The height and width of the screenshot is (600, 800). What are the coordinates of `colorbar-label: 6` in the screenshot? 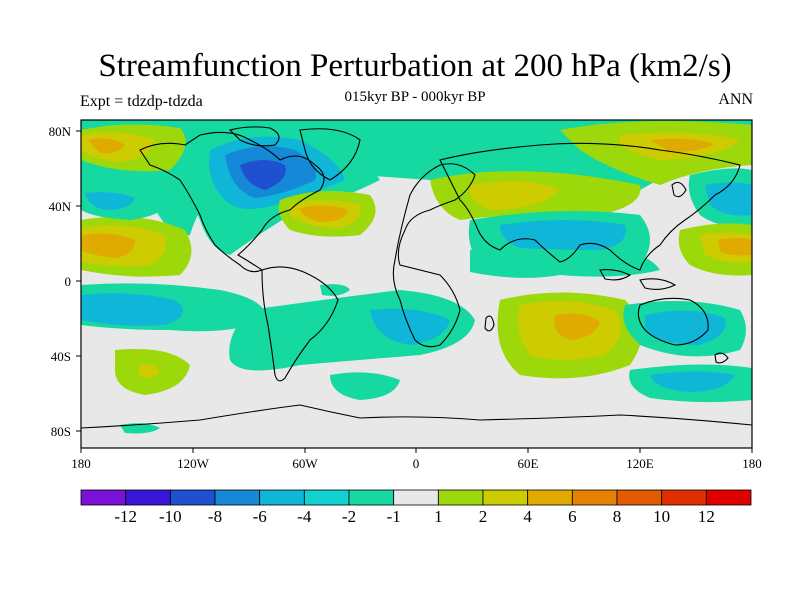 It's located at (572, 516).